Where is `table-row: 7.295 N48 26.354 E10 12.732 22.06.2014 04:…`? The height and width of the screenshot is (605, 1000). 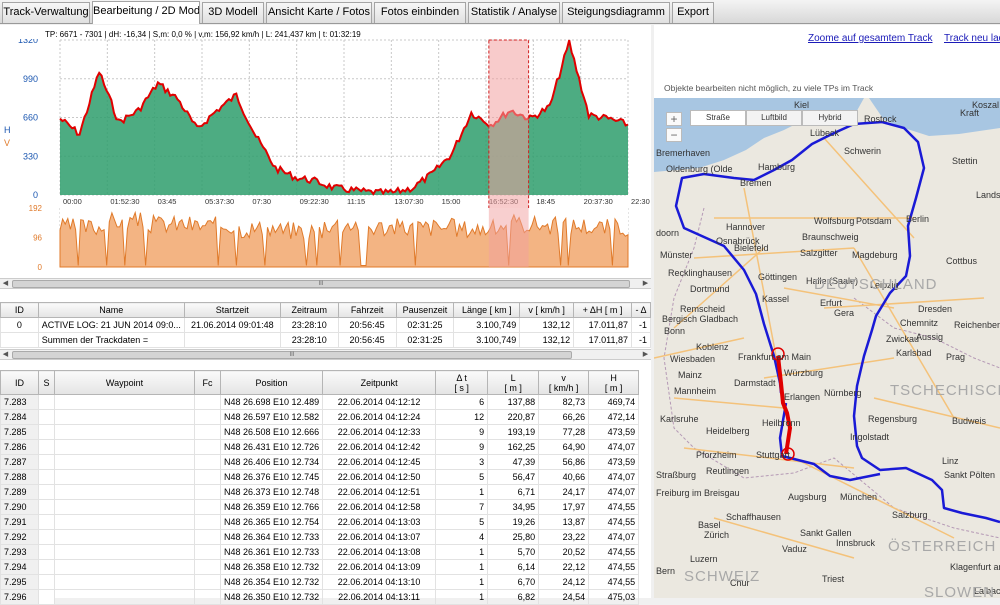
table-row: 7.295 N48 26.354 E10 12.732 22.06.2014 04:… is located at coordinates (320, 582).